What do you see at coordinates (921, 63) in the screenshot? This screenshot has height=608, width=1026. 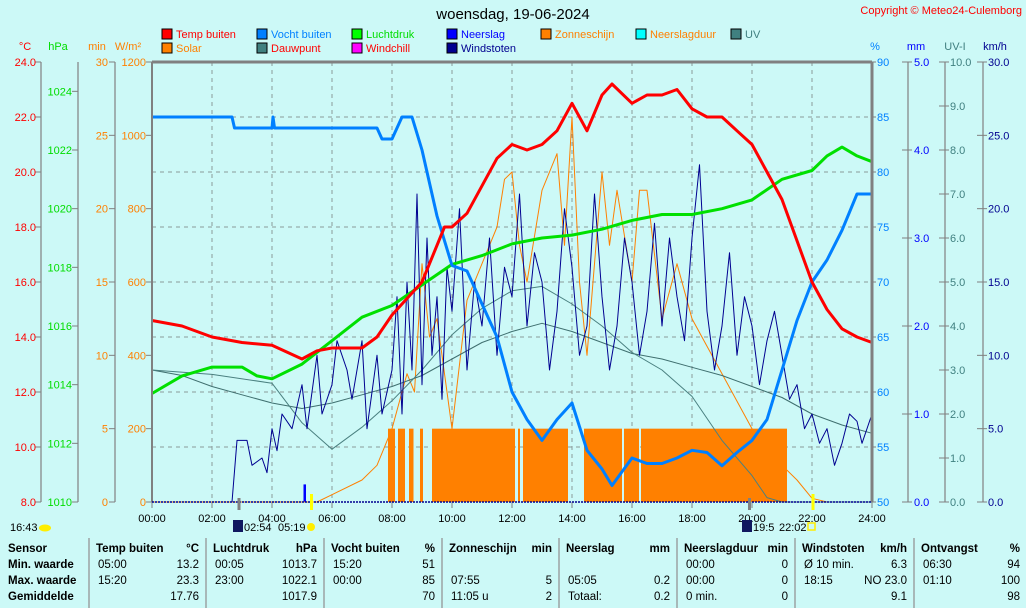 I see `axis-tick-label-mm: 5.0` at bounding box center [921, 63].